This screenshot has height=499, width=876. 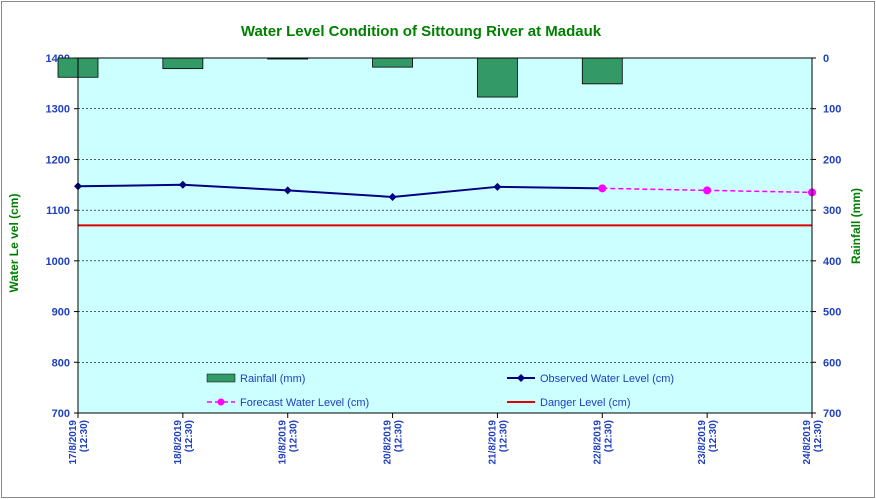 What do you see at coordinates (807, 442) in the screenshot?
I see `x-tick-date: 24/8/2019` at bounding box center [807, 442].